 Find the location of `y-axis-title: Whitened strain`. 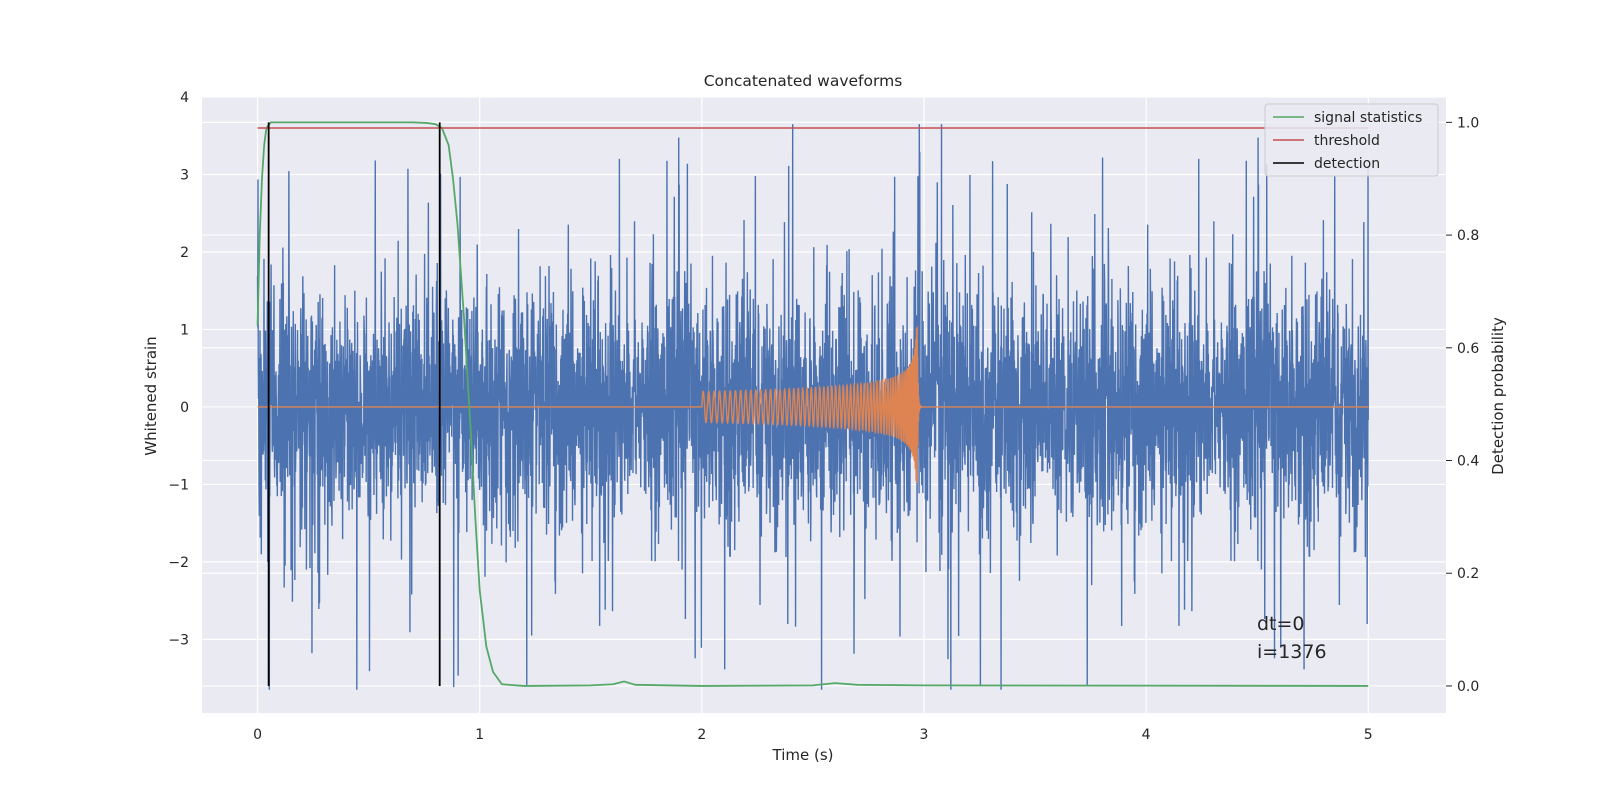

y-axis-title: Whitened strain is located at coordinates (151, 395).